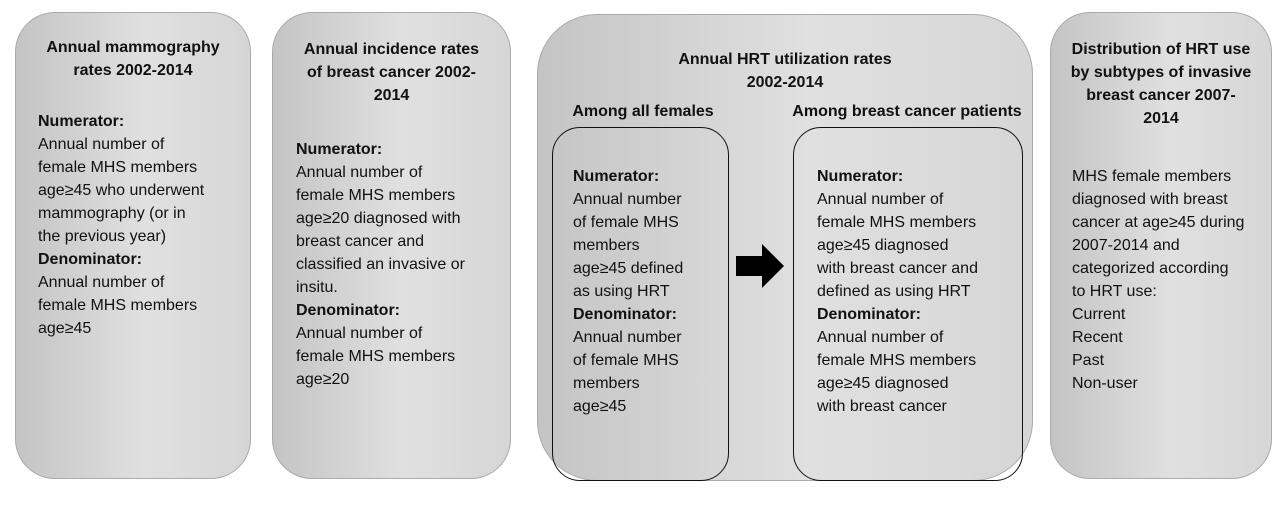 This screenshot has height=506, width=1275. What do you see at coordinates (1152, 176) in the screenshot?
I see `text-line: MHS female members` at bounding box center [1152, 176].